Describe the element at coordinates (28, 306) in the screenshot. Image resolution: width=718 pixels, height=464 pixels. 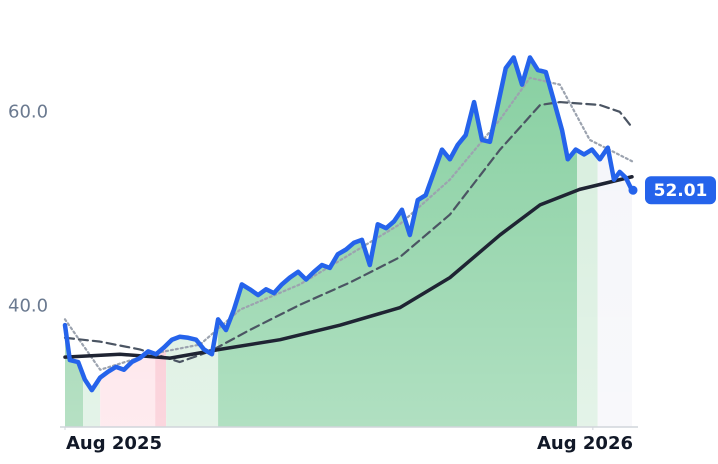
I see `y-tick-label: 40.0` at that location.